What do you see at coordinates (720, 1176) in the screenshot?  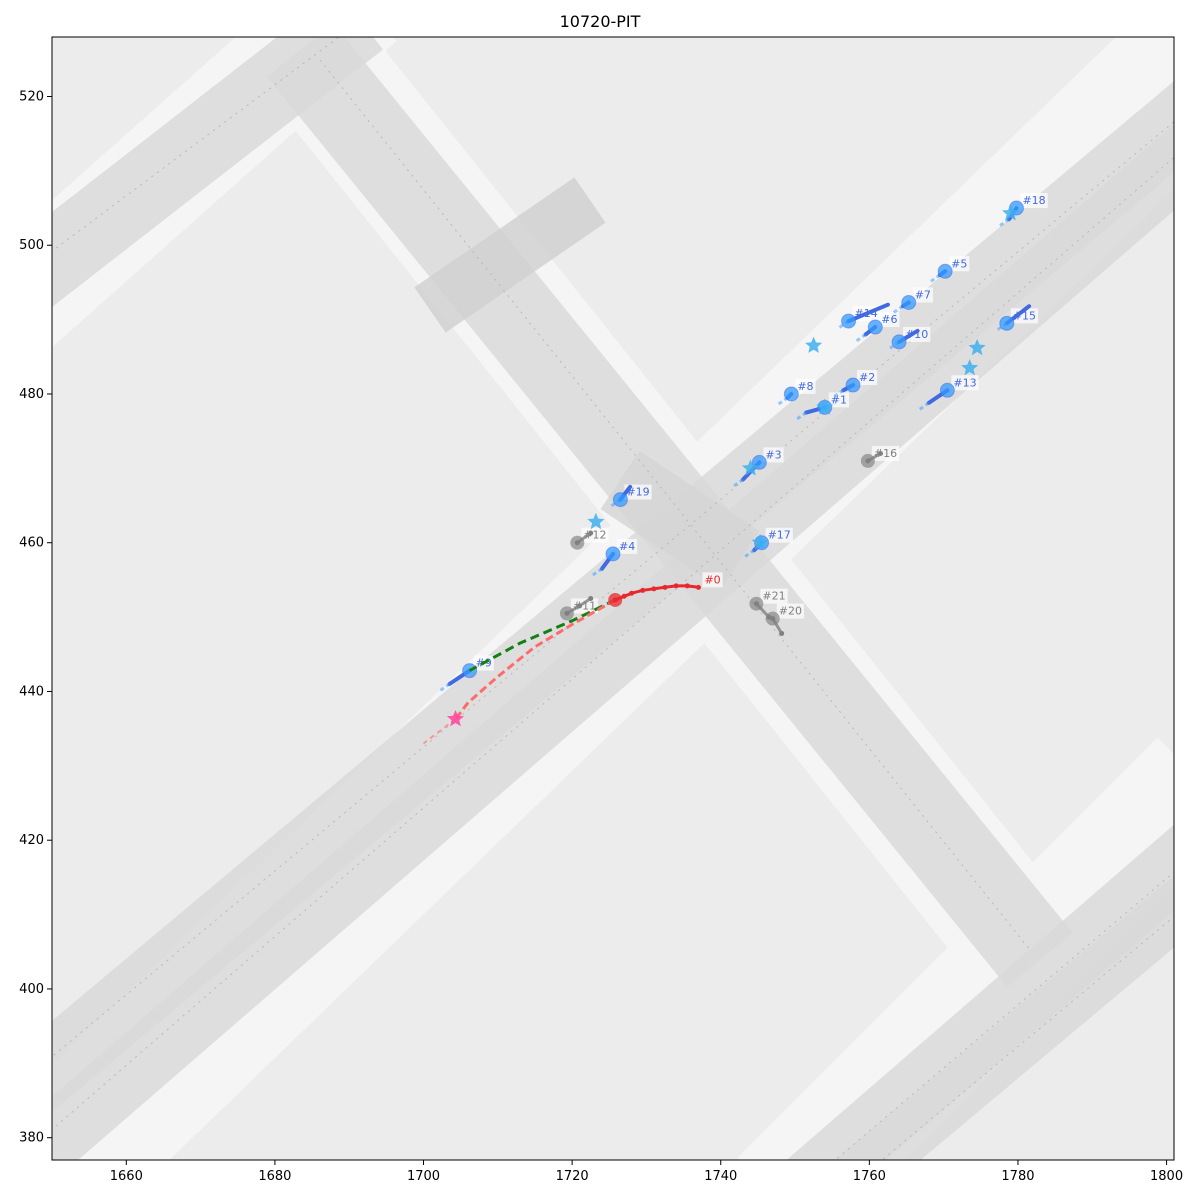 I see `x-tick-label: 1740` at bounding box center [720, 1176].